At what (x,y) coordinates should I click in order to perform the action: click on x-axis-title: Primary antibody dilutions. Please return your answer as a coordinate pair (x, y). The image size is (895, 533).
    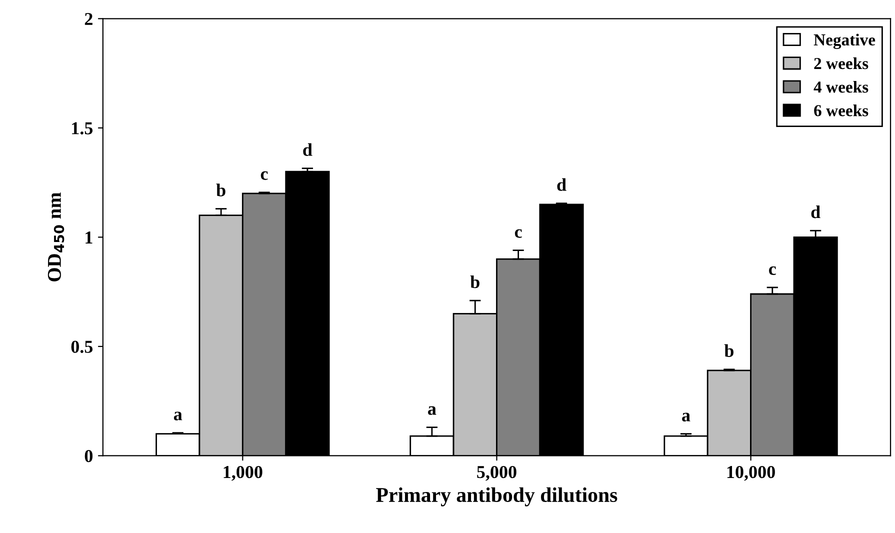
    Looking at the image, I should click on (497, 496).